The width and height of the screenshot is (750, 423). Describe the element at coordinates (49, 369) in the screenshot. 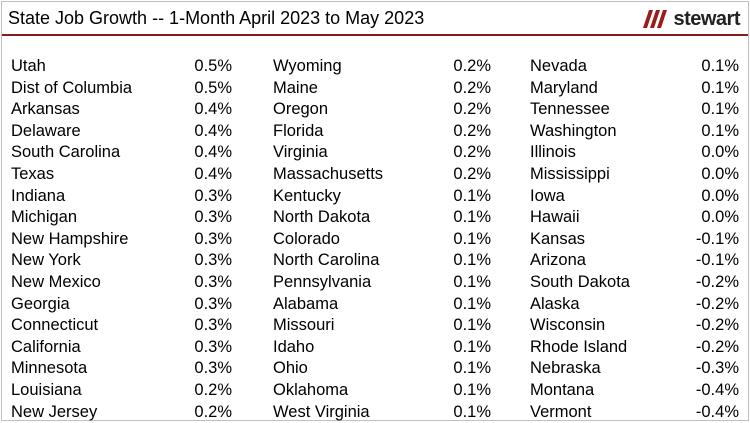

I see `state-name: Minnesota` at that location.